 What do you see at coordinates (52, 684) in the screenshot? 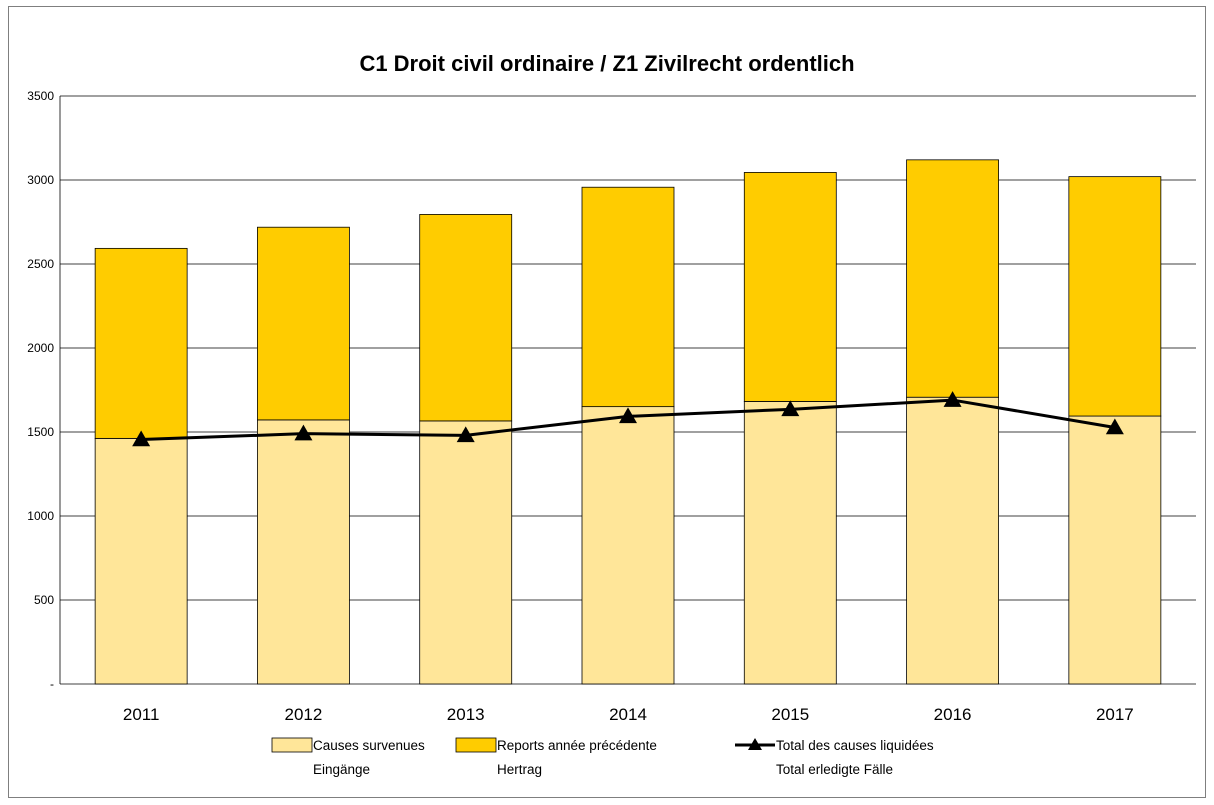
I see `y-tick-label: -` at bounding box center [52, 684].